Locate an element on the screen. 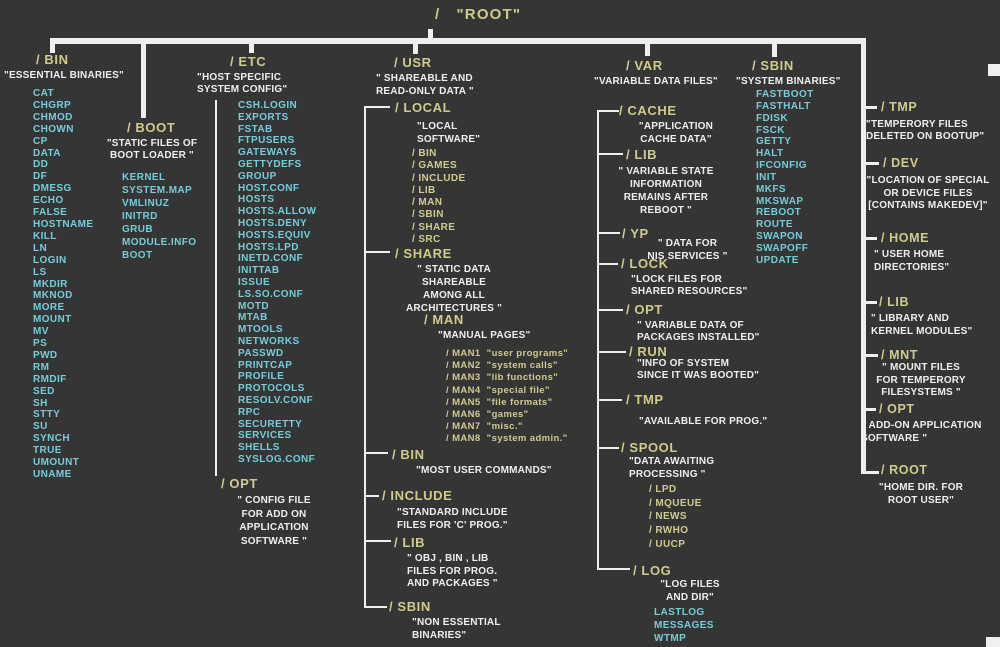 The width and height of the screenshot is (1000, 647). usr-bin-directory-label: / BIN is located at coordinates (408, 454).